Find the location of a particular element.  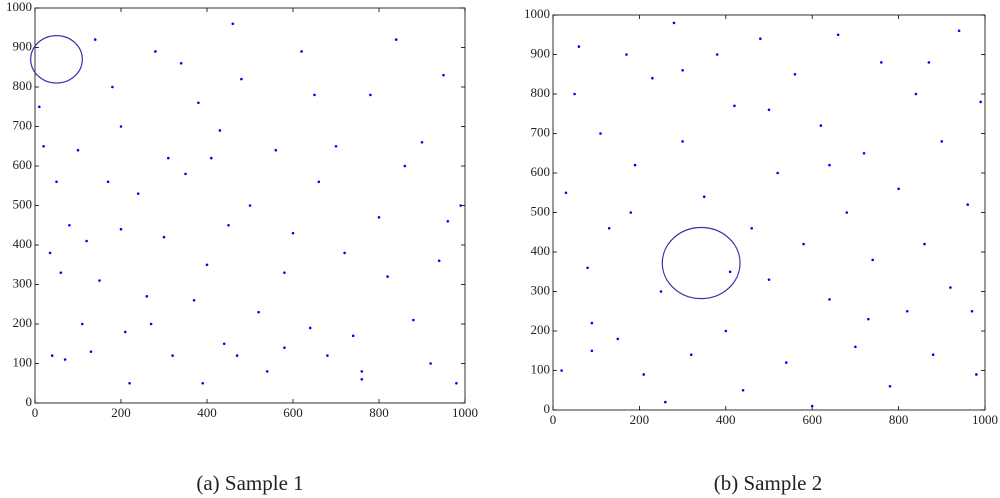

caption: (a) Sample 1 is located at coordinates (249, 483).